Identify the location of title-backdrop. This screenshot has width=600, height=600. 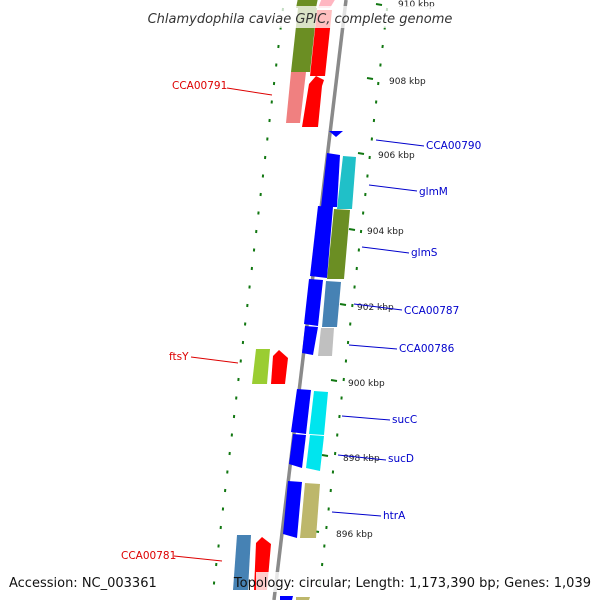
(301, 17).